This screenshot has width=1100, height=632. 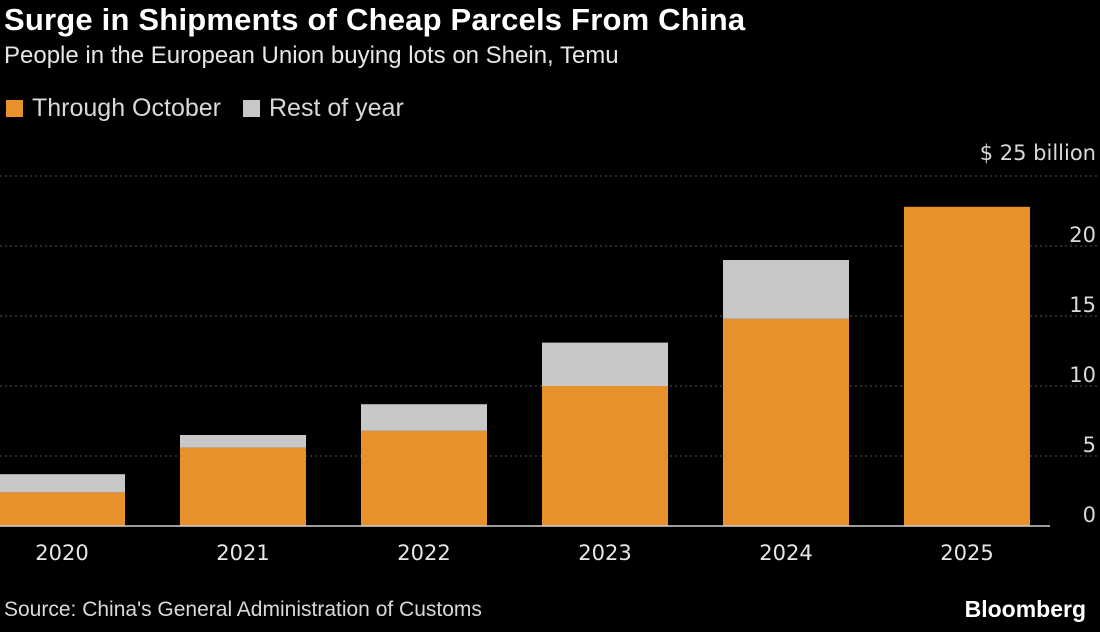 What do you see at coordinates (14, 108) in the screenshot?
I see `legend-swatch-through-october` at bounding box center [14, 108].